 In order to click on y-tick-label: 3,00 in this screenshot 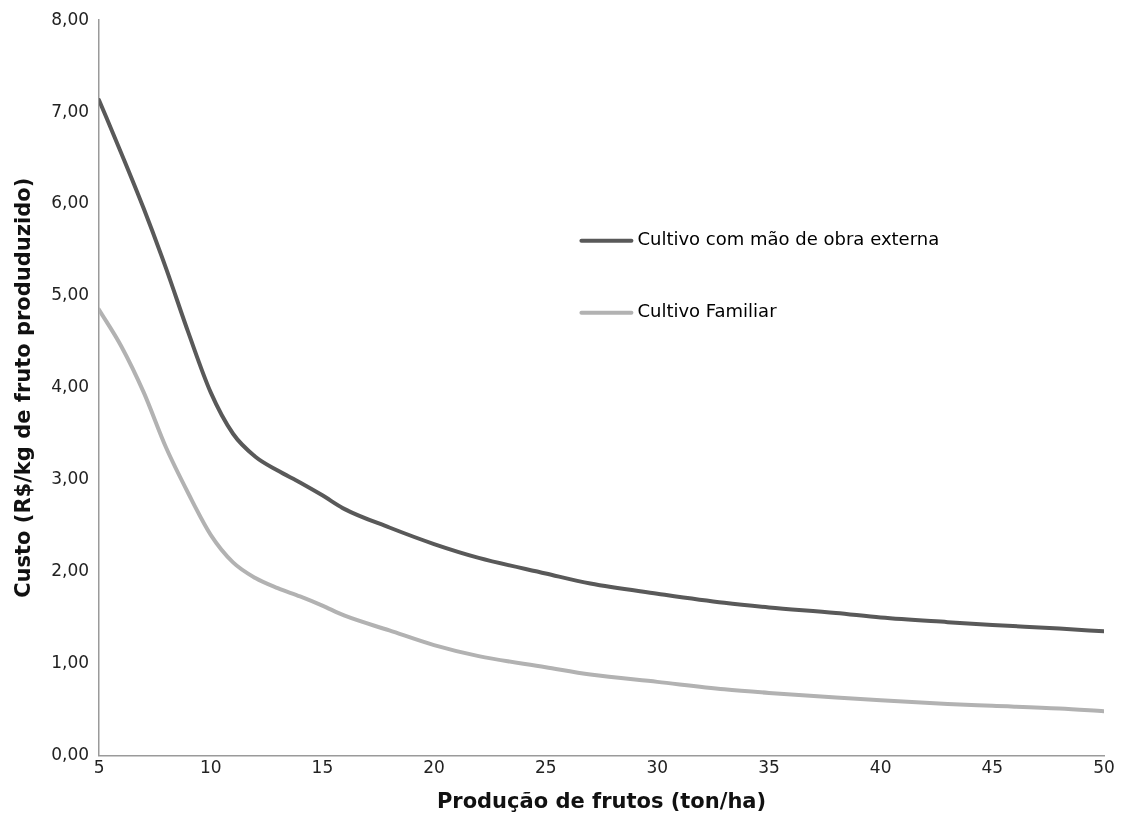, I will do `click(70, 478)`.